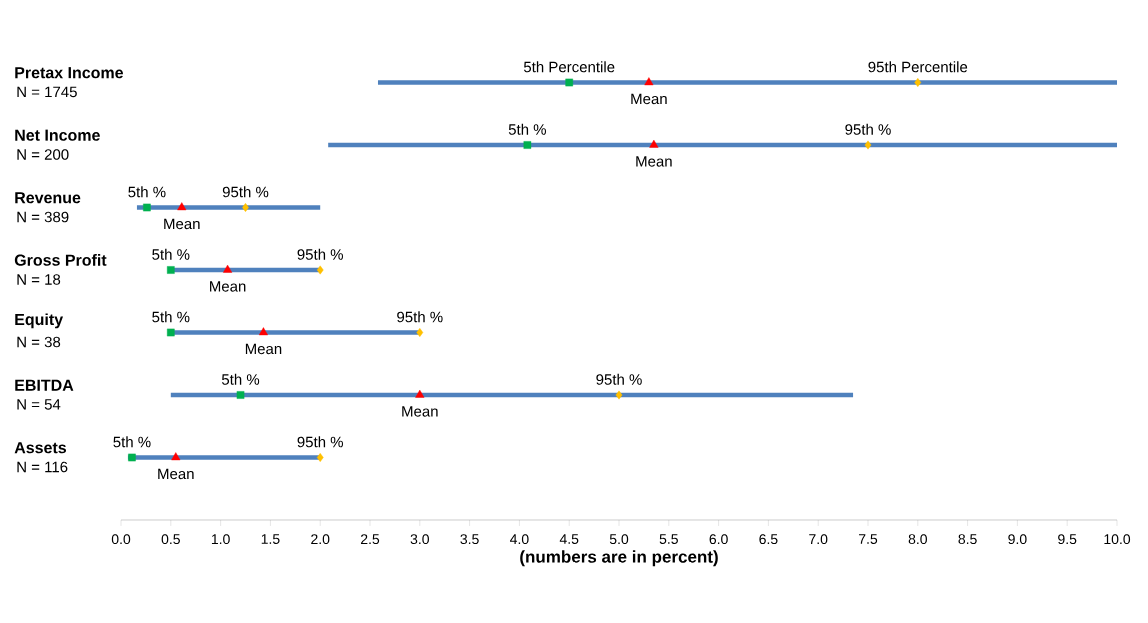 The image size is (1148, 623). Describe the element at coordinates (43, 154) in the screenshot. I see `text: N = 200` at that location.